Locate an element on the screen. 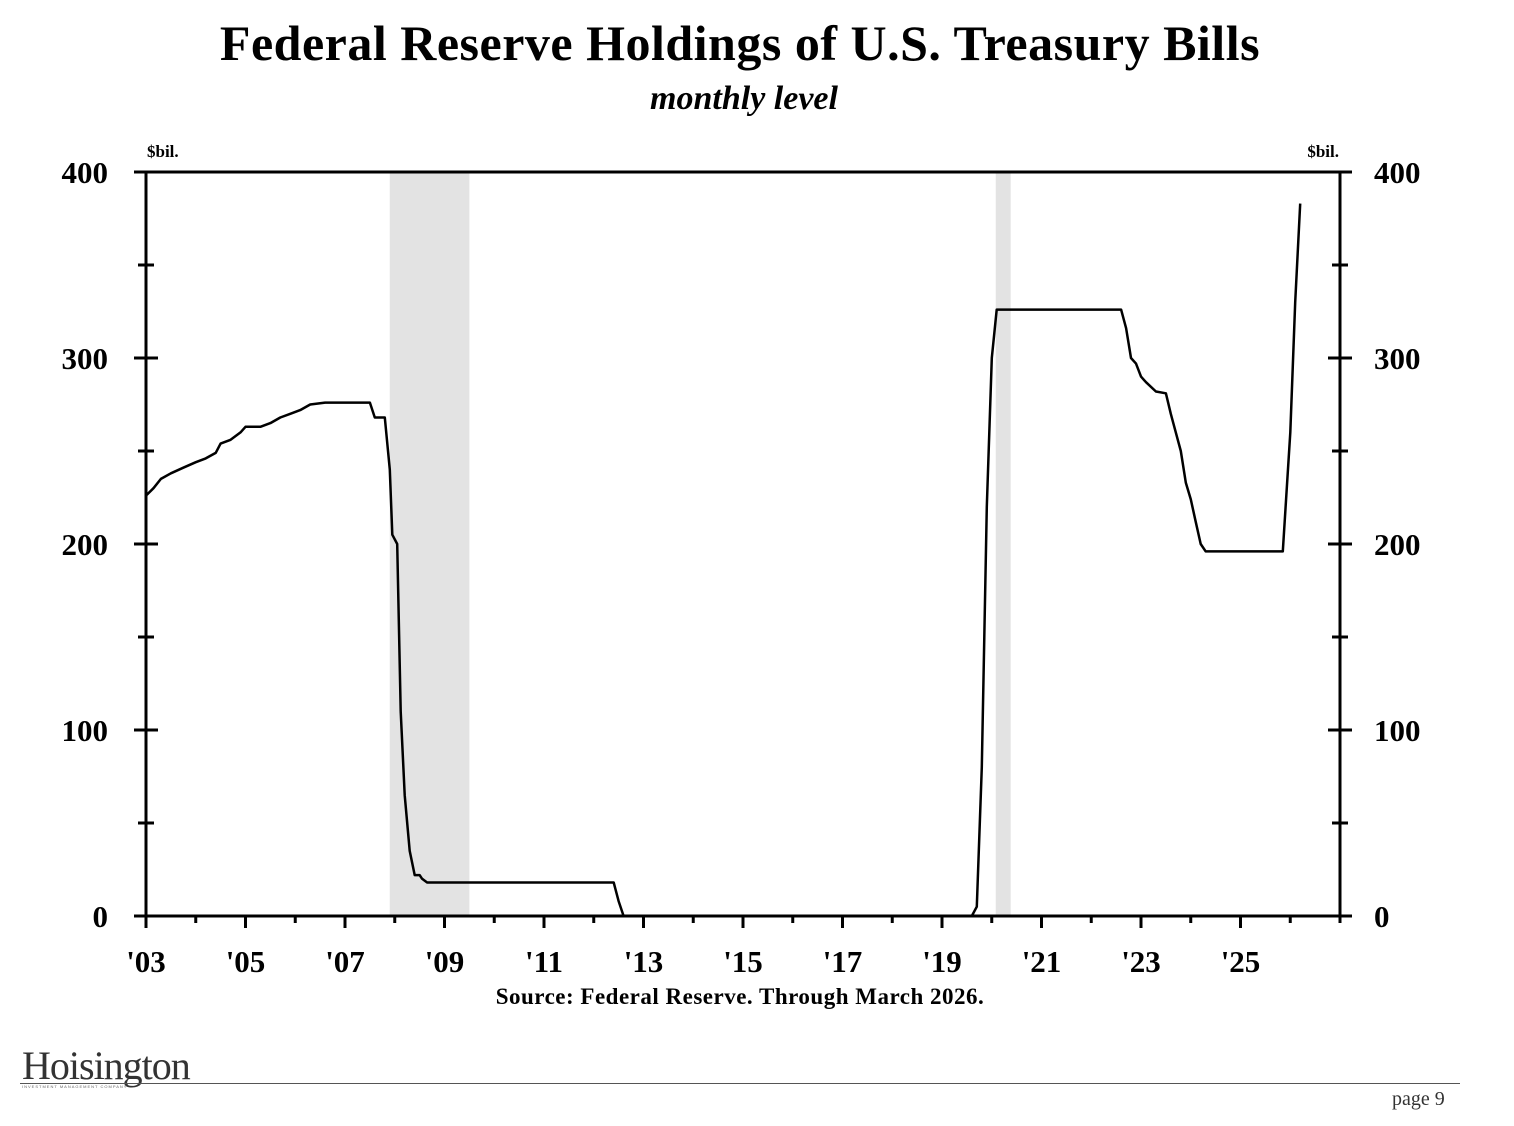 This screenshot has width=1514, height=1126. page-number: page 9 is located at coordinates (1418, 1099).